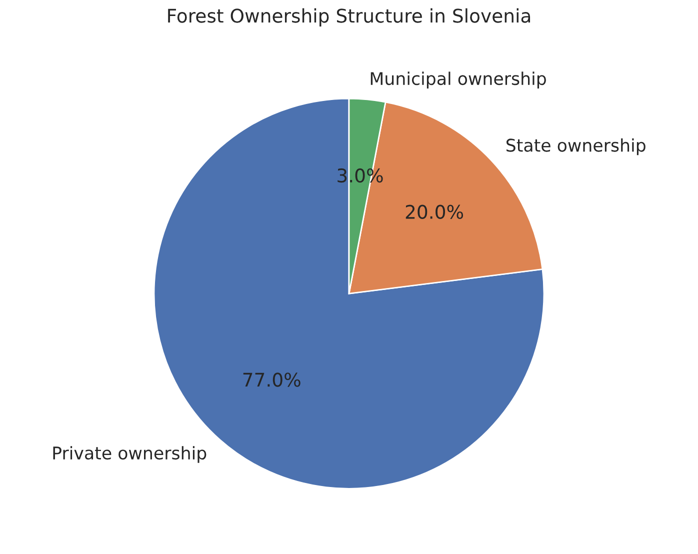 The image size is (698, 554). Describe the element at coordinates (349, 17) in the screenshot. I see `chart-title: Forest Ownership Structure in Slovenia` at that location.